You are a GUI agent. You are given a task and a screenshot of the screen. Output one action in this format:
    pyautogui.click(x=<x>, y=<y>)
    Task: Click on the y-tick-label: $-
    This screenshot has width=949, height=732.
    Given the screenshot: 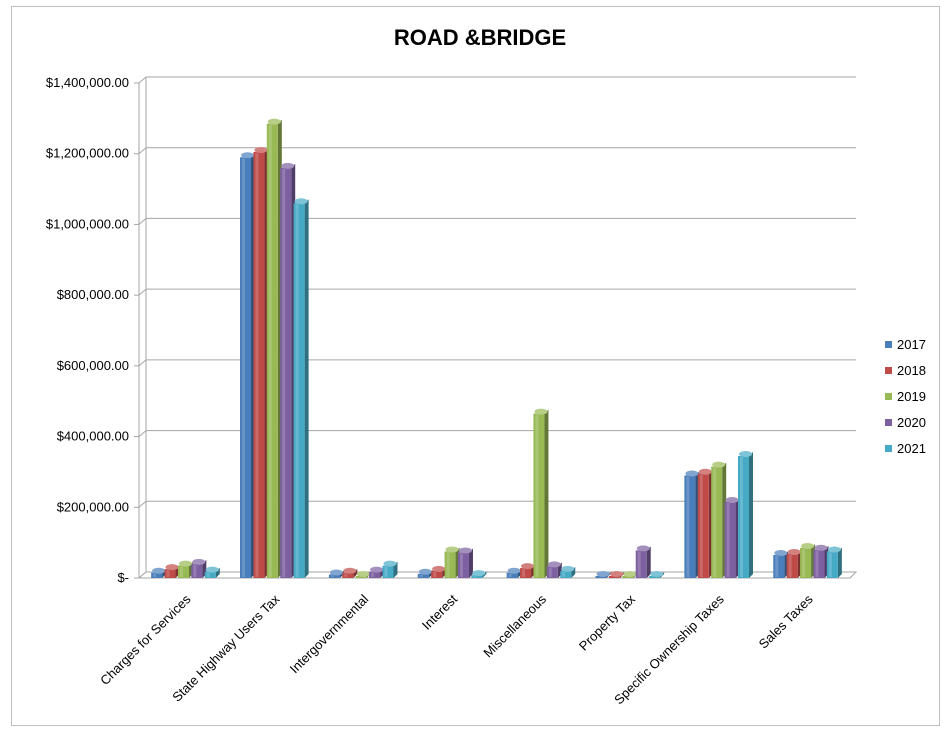 What is the action you would take?
    pyautogui.click(x=123, y=577)
    